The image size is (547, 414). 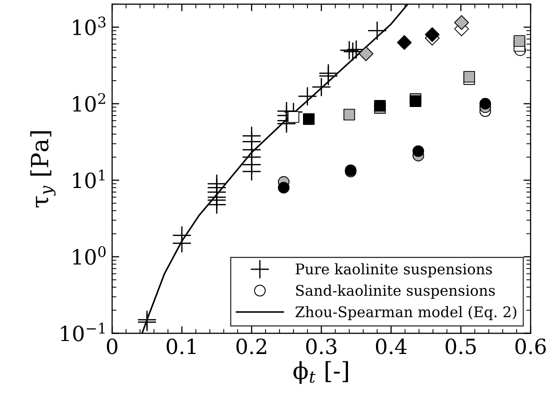 What do you see at coordinates (89, 255) in the screenshot?
I see `y-tick-label: 10$^{0}$` at bounding box center [89, 255].